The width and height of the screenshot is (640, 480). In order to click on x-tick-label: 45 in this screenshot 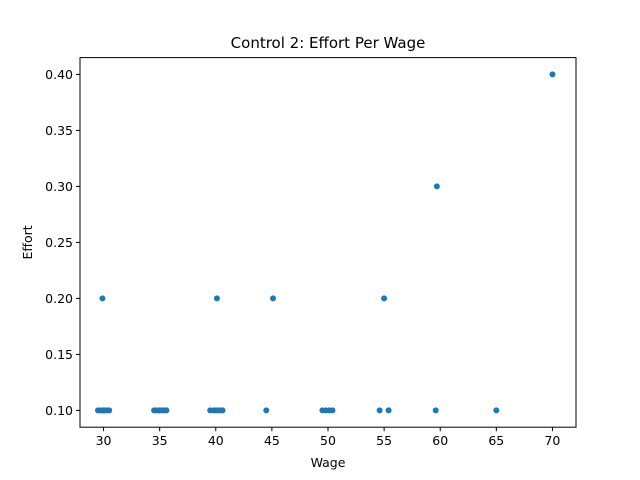, I will do `click(272, 440)`.